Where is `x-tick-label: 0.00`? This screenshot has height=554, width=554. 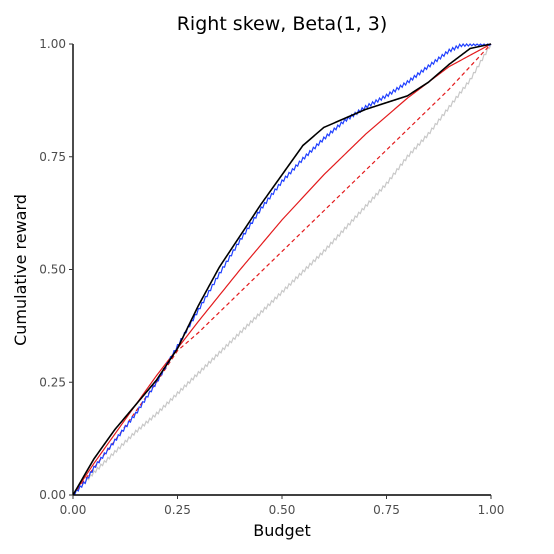
x-tick-label: 0.00 is located at coordinates (73, 510).